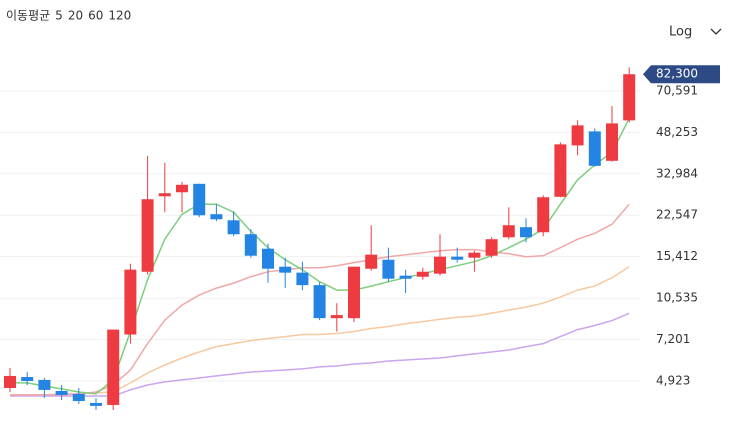 The height and width of the screenshot is (440, 740). What do you see at coordinates (677, 298) in the screenshot?
I see `y-tick-label: 10,535` at bounding box center [677, 298].